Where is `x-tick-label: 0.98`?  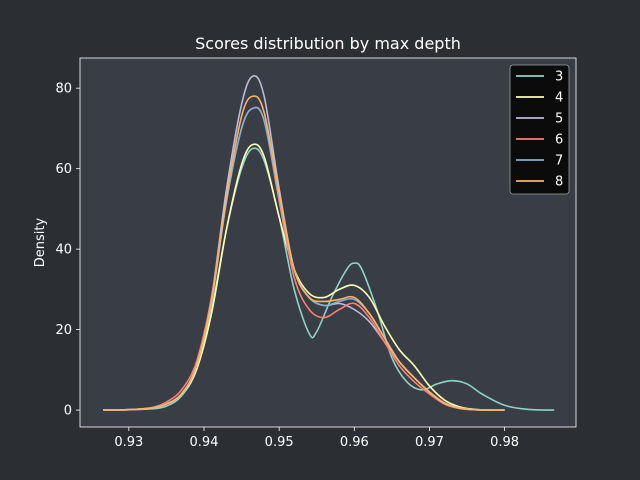 x-tick-label: 0.98 is located at coordinates (504, 442).